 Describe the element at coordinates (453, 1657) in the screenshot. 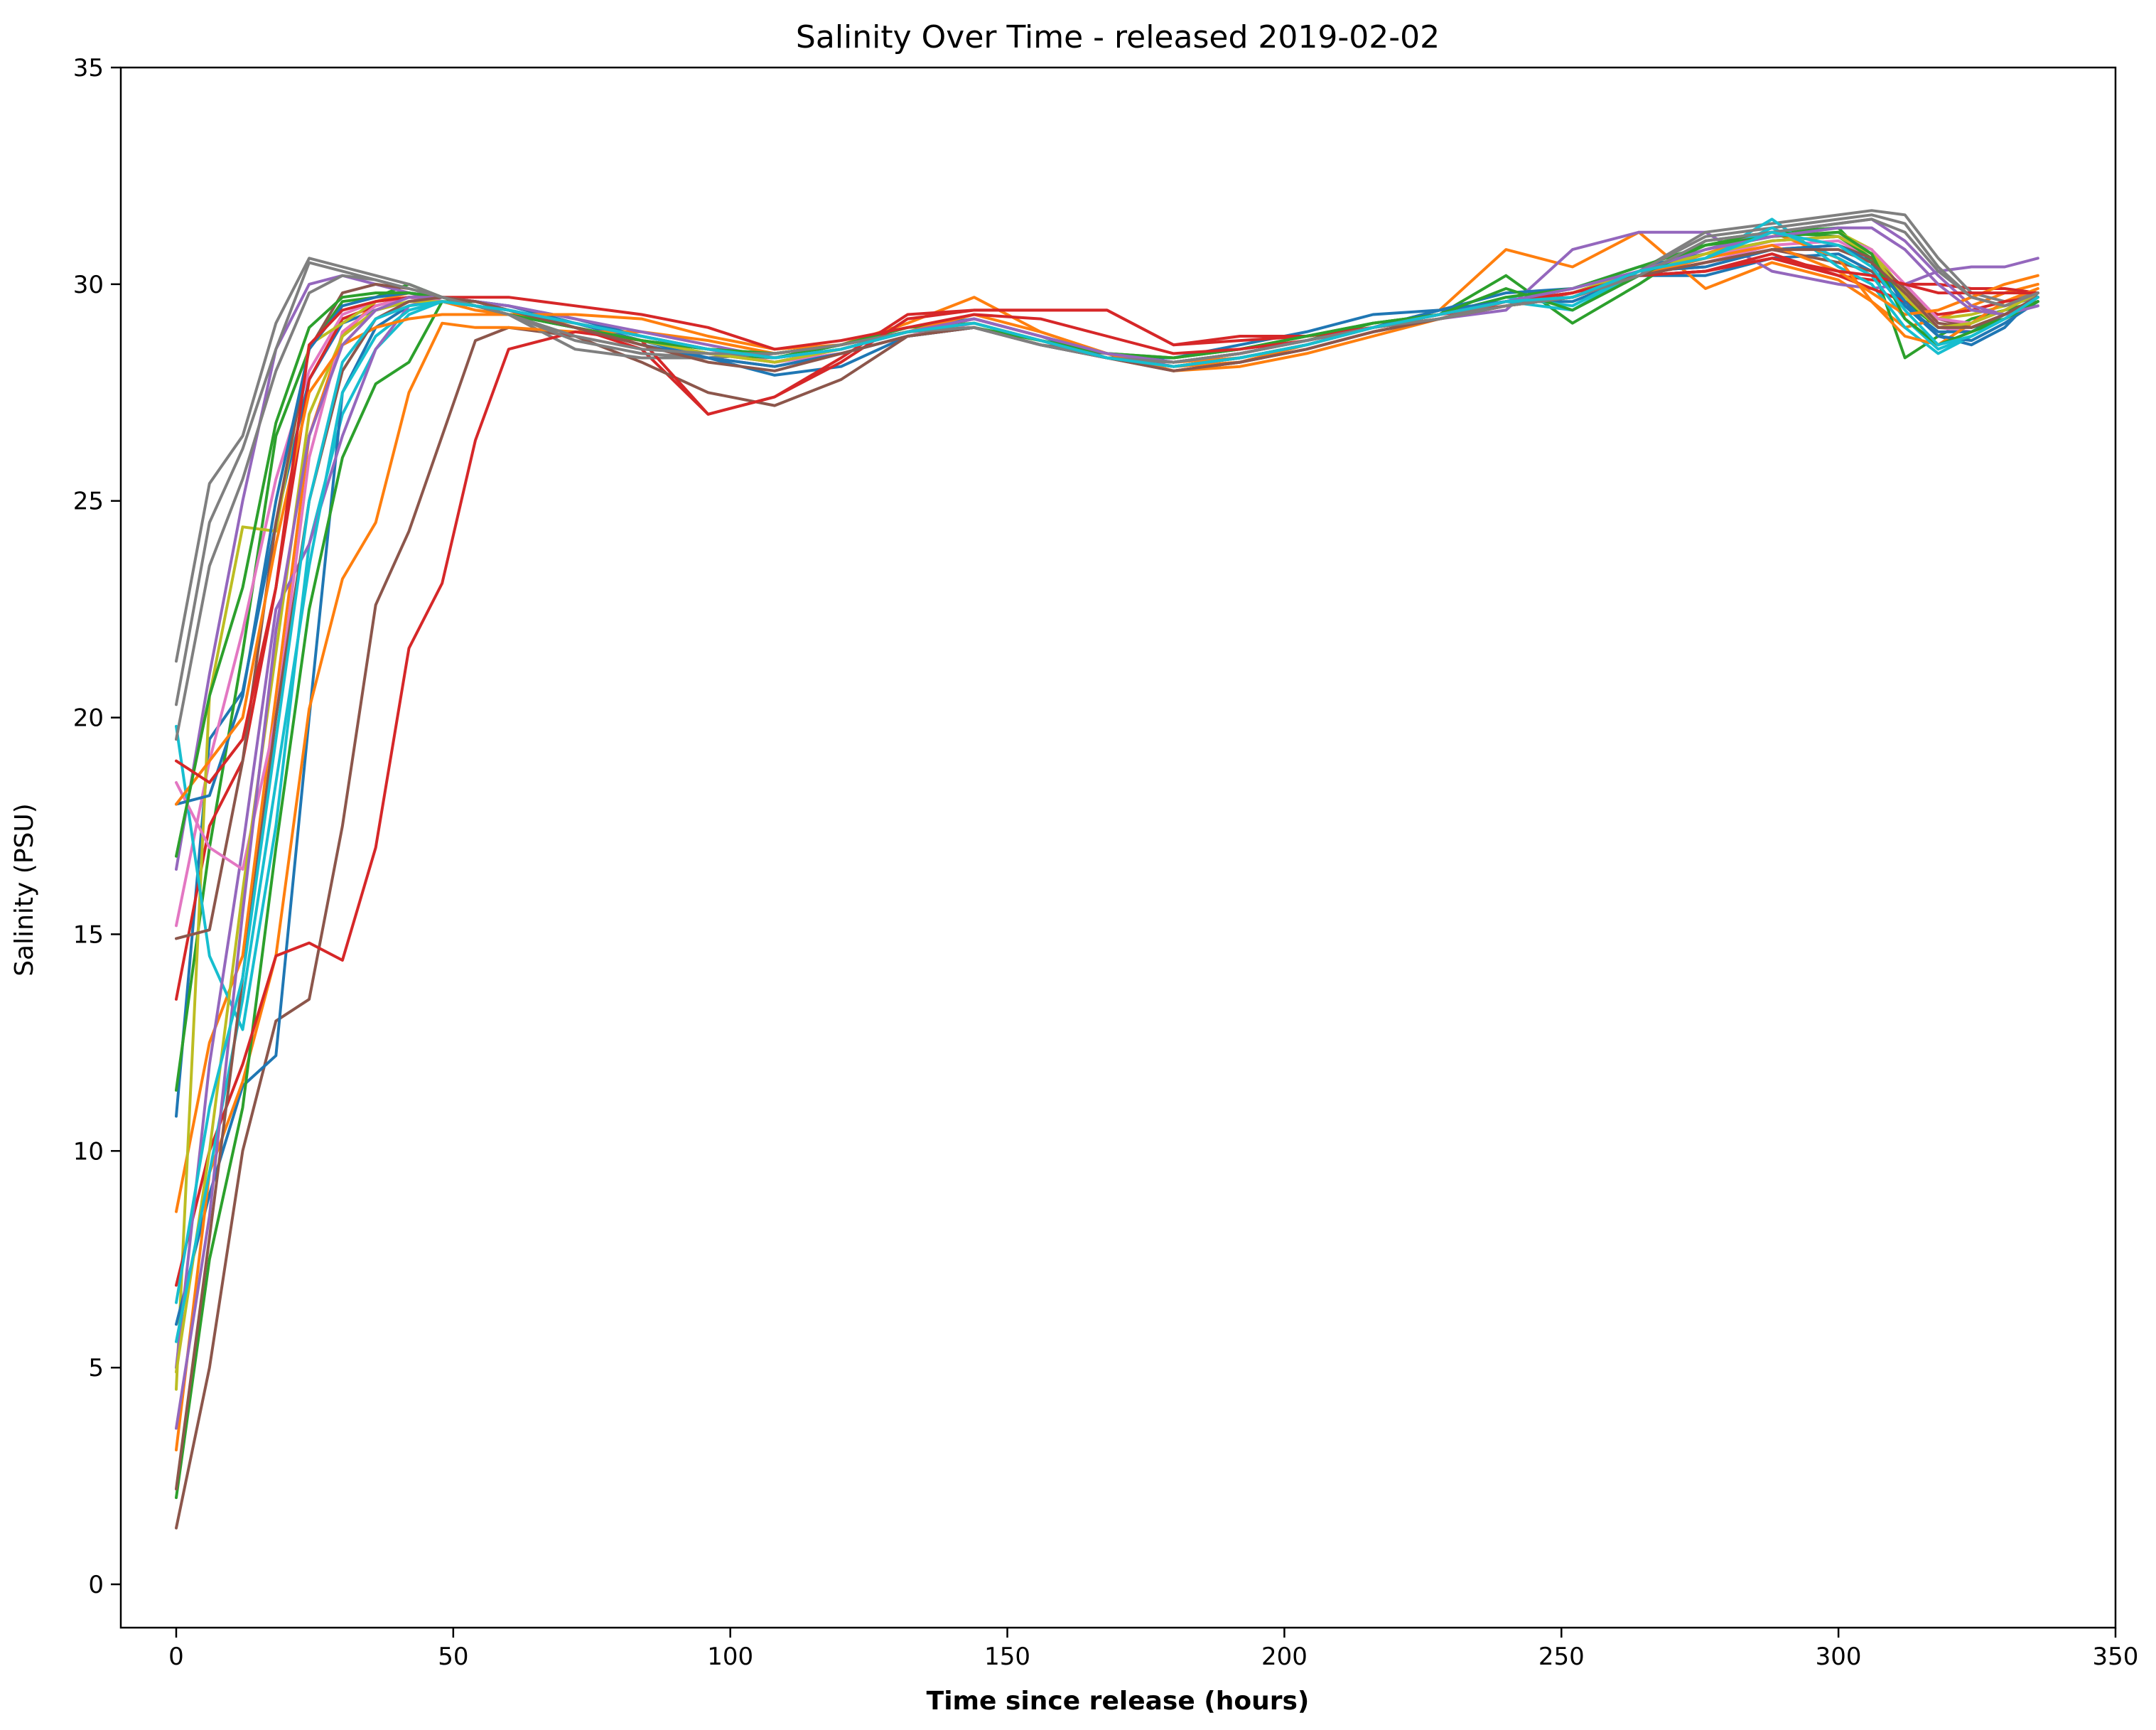

I see `x-tick-label: 50` at that location.